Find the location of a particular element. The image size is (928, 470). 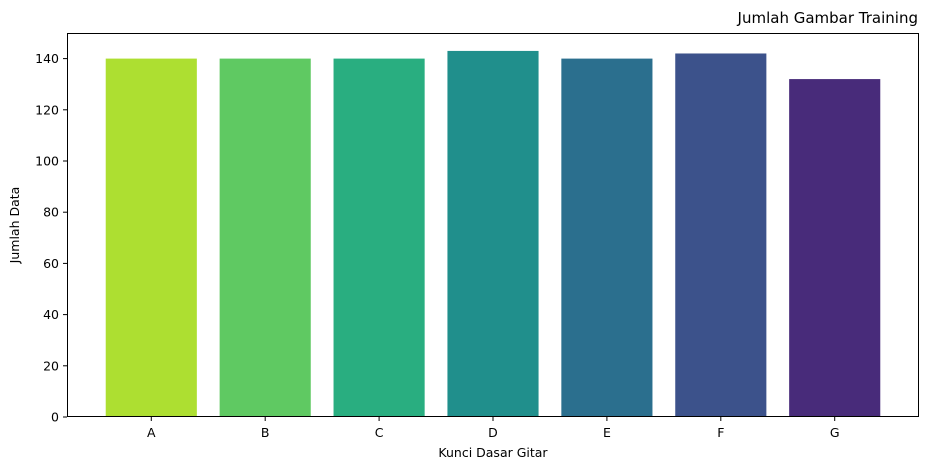

x-tick-label: G is located at coordinates (835, 432).